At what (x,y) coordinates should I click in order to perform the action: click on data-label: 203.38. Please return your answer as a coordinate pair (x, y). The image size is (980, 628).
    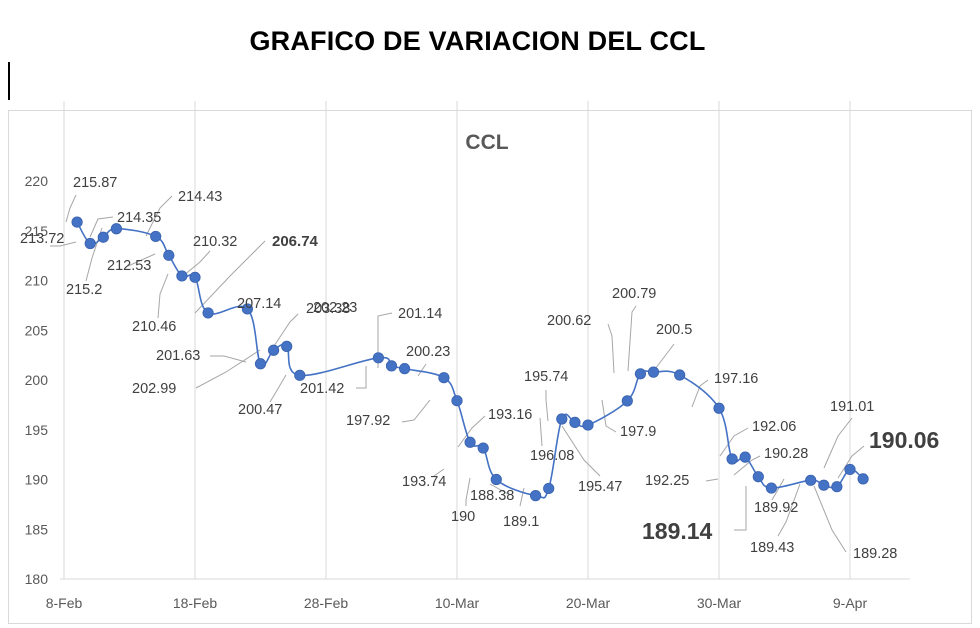
    Looking at the image, I should click on (328, 309).